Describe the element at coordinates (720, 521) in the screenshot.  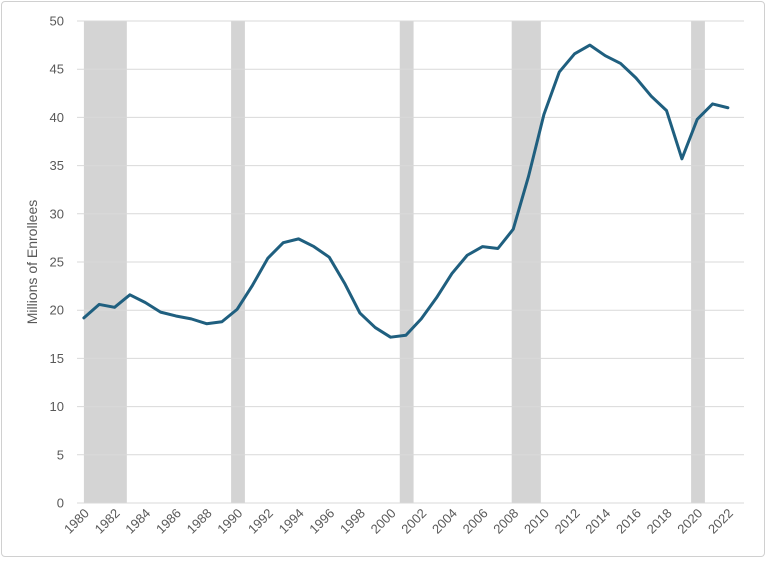
I see `x-tick-label: 2022` at that location.